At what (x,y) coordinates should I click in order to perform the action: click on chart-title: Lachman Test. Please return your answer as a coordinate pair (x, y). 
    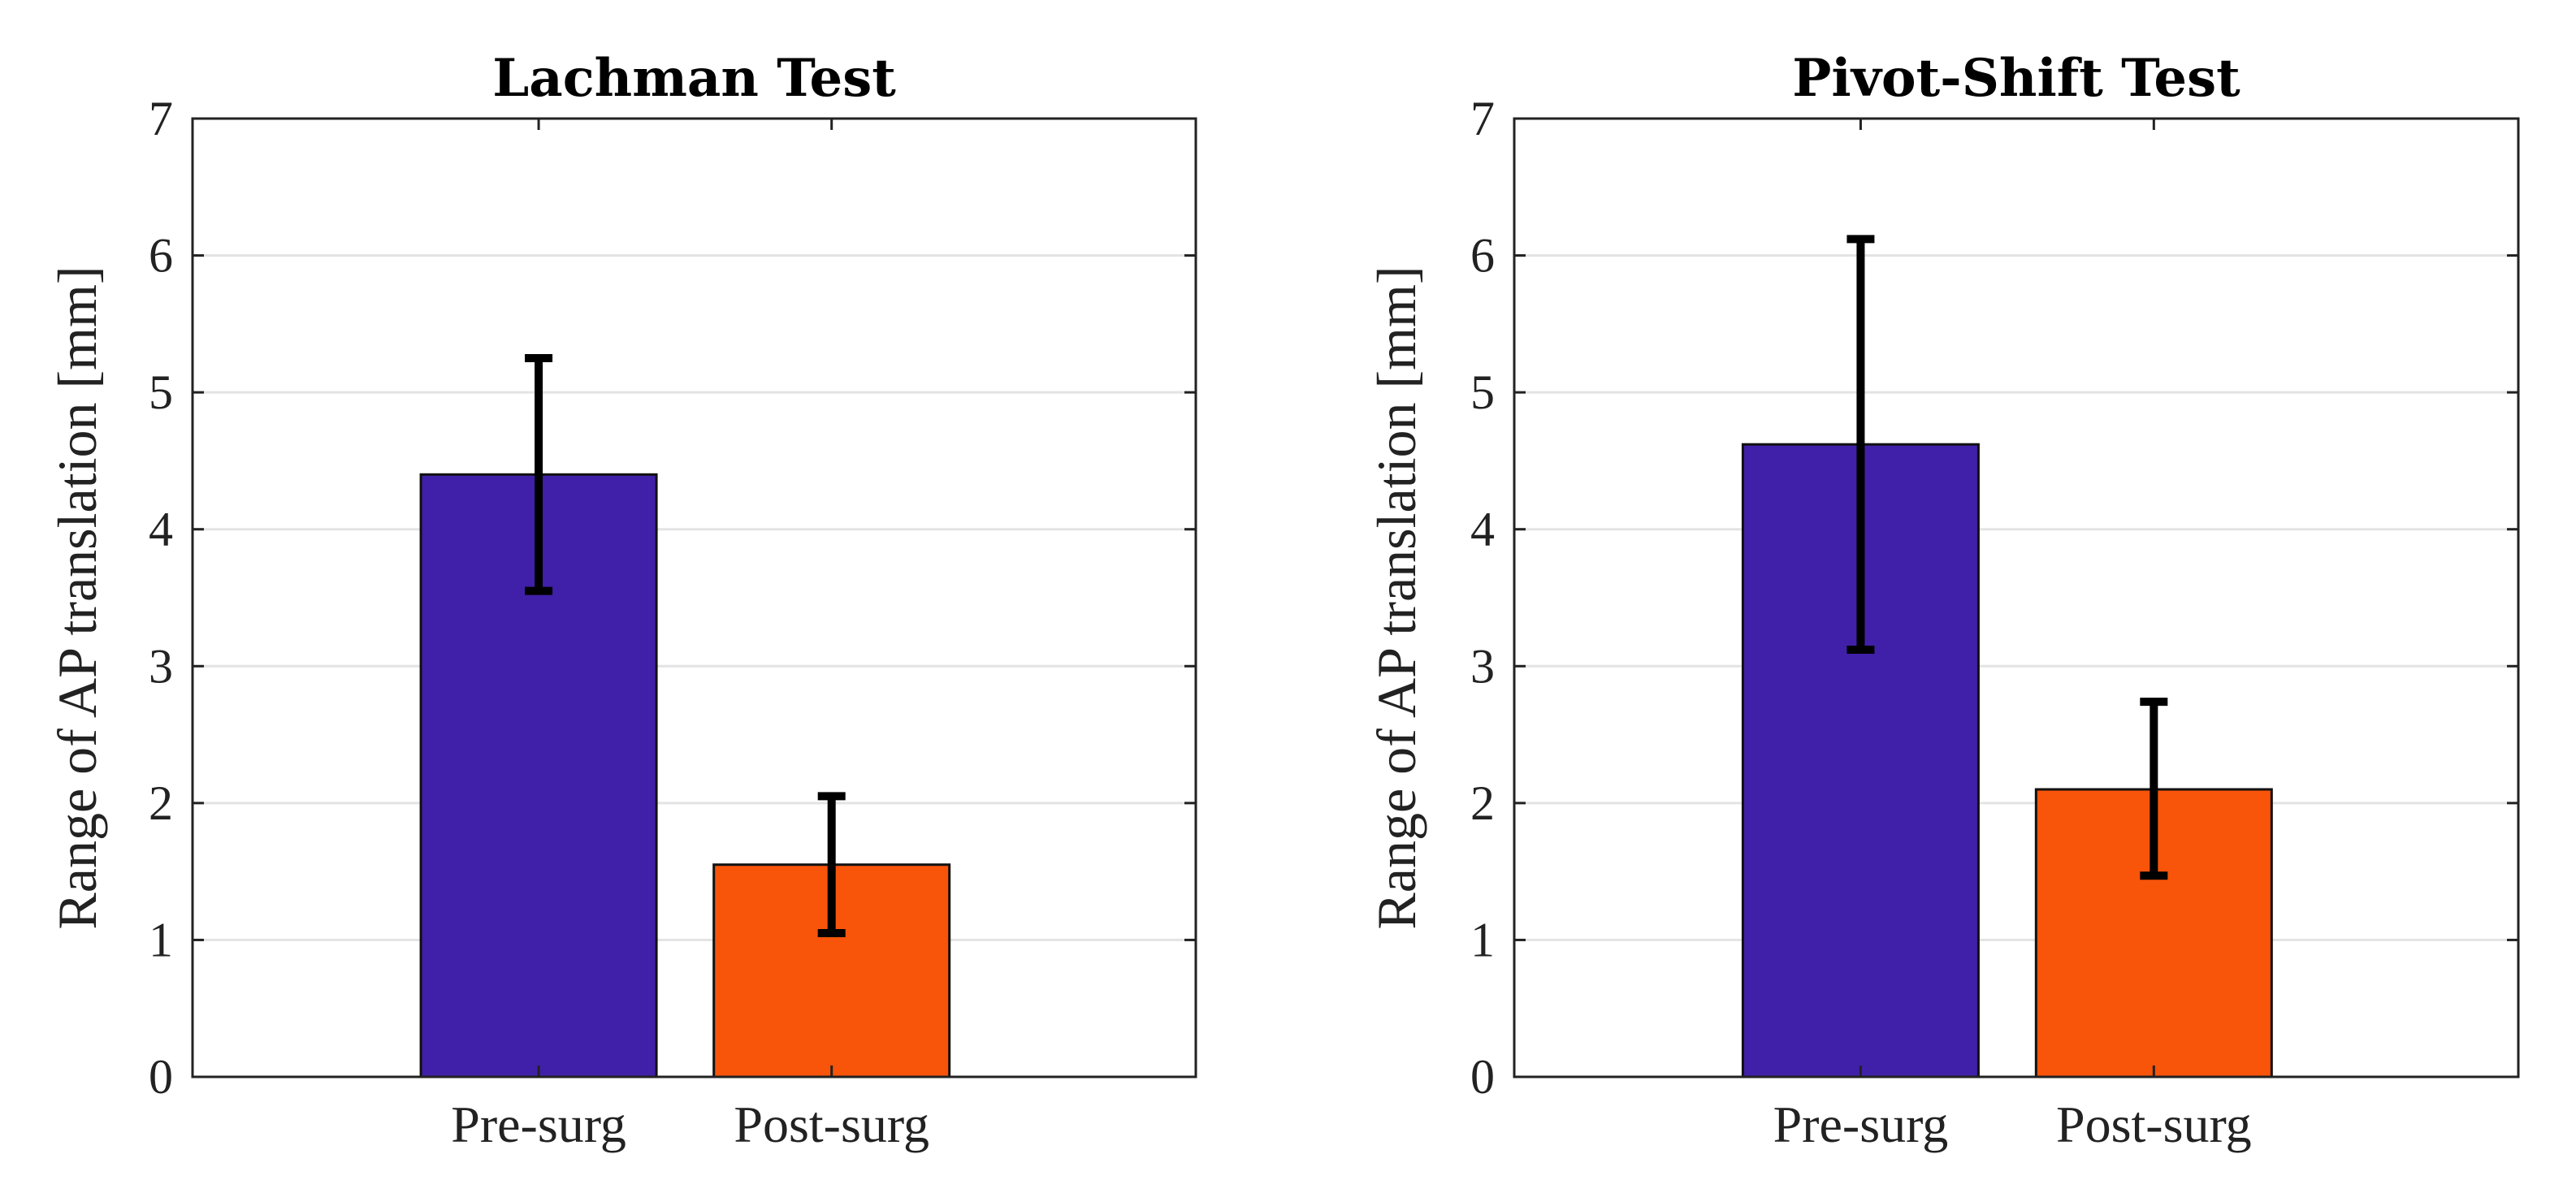
    Looking at the image, I should click on (694, 78).